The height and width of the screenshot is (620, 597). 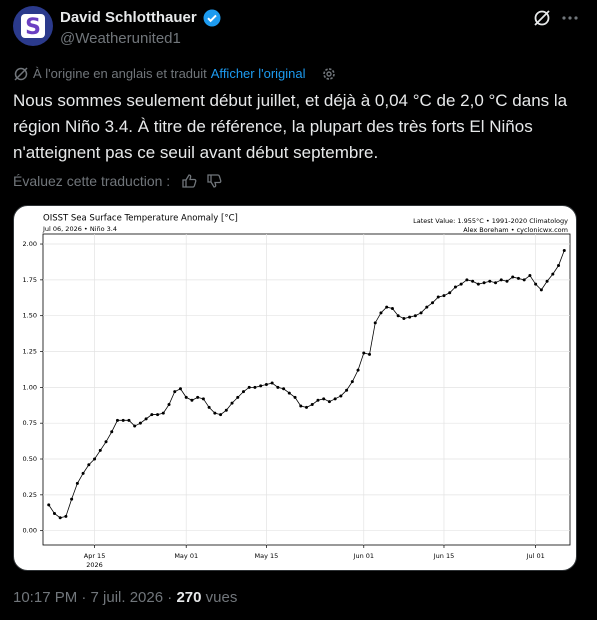 What do you see at coordinates (329, 74) in the screenshot?
I see `settings-icon` at bounding box center [329, 74].